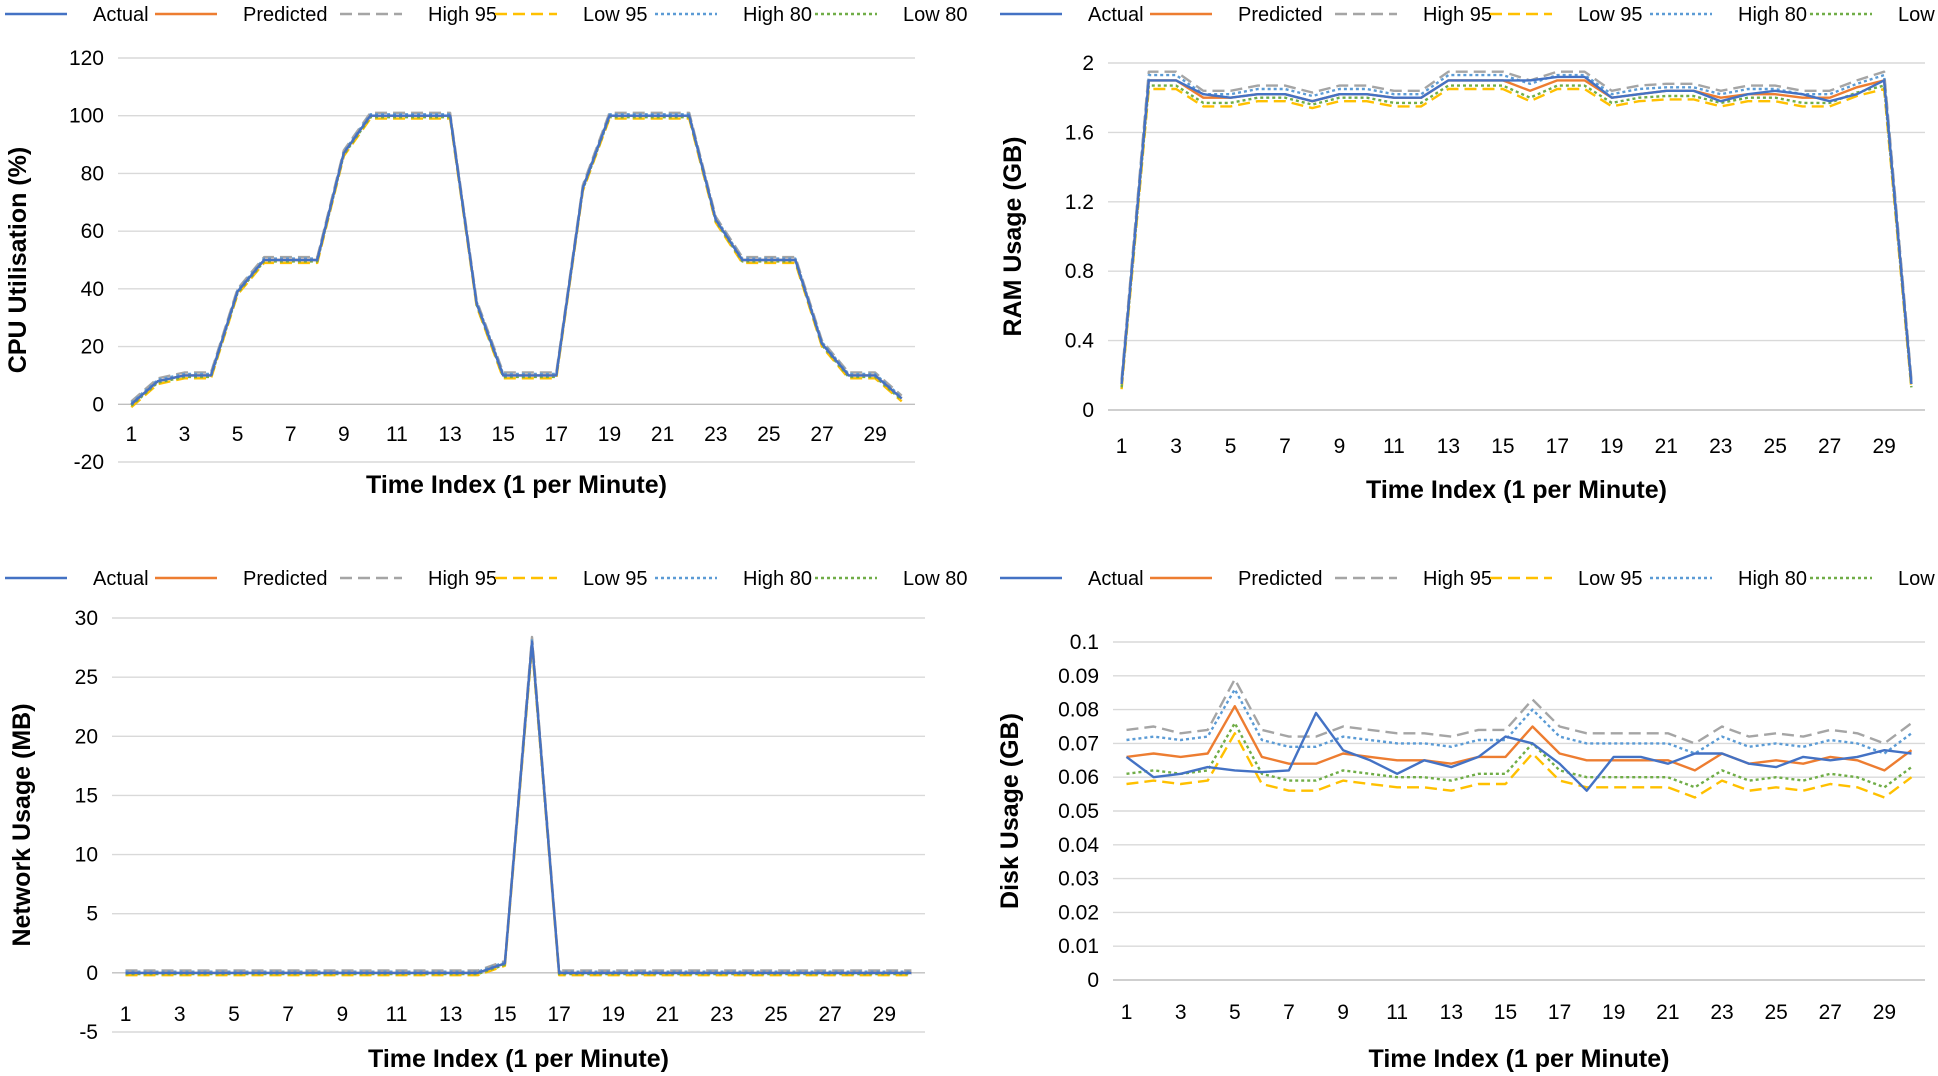 The width and height of the screenshot is (1938, 1076). Describe the element at coordinates (1078, 946) in the screenshot. I see `y-tick-label: 0.01` at that location.